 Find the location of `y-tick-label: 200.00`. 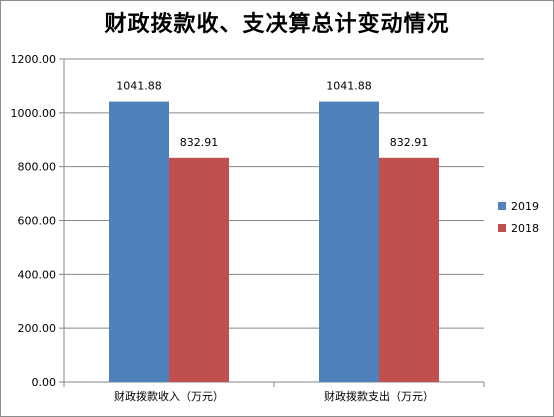

y-tick-label: 200.00 is located at coordinates (37, 328).